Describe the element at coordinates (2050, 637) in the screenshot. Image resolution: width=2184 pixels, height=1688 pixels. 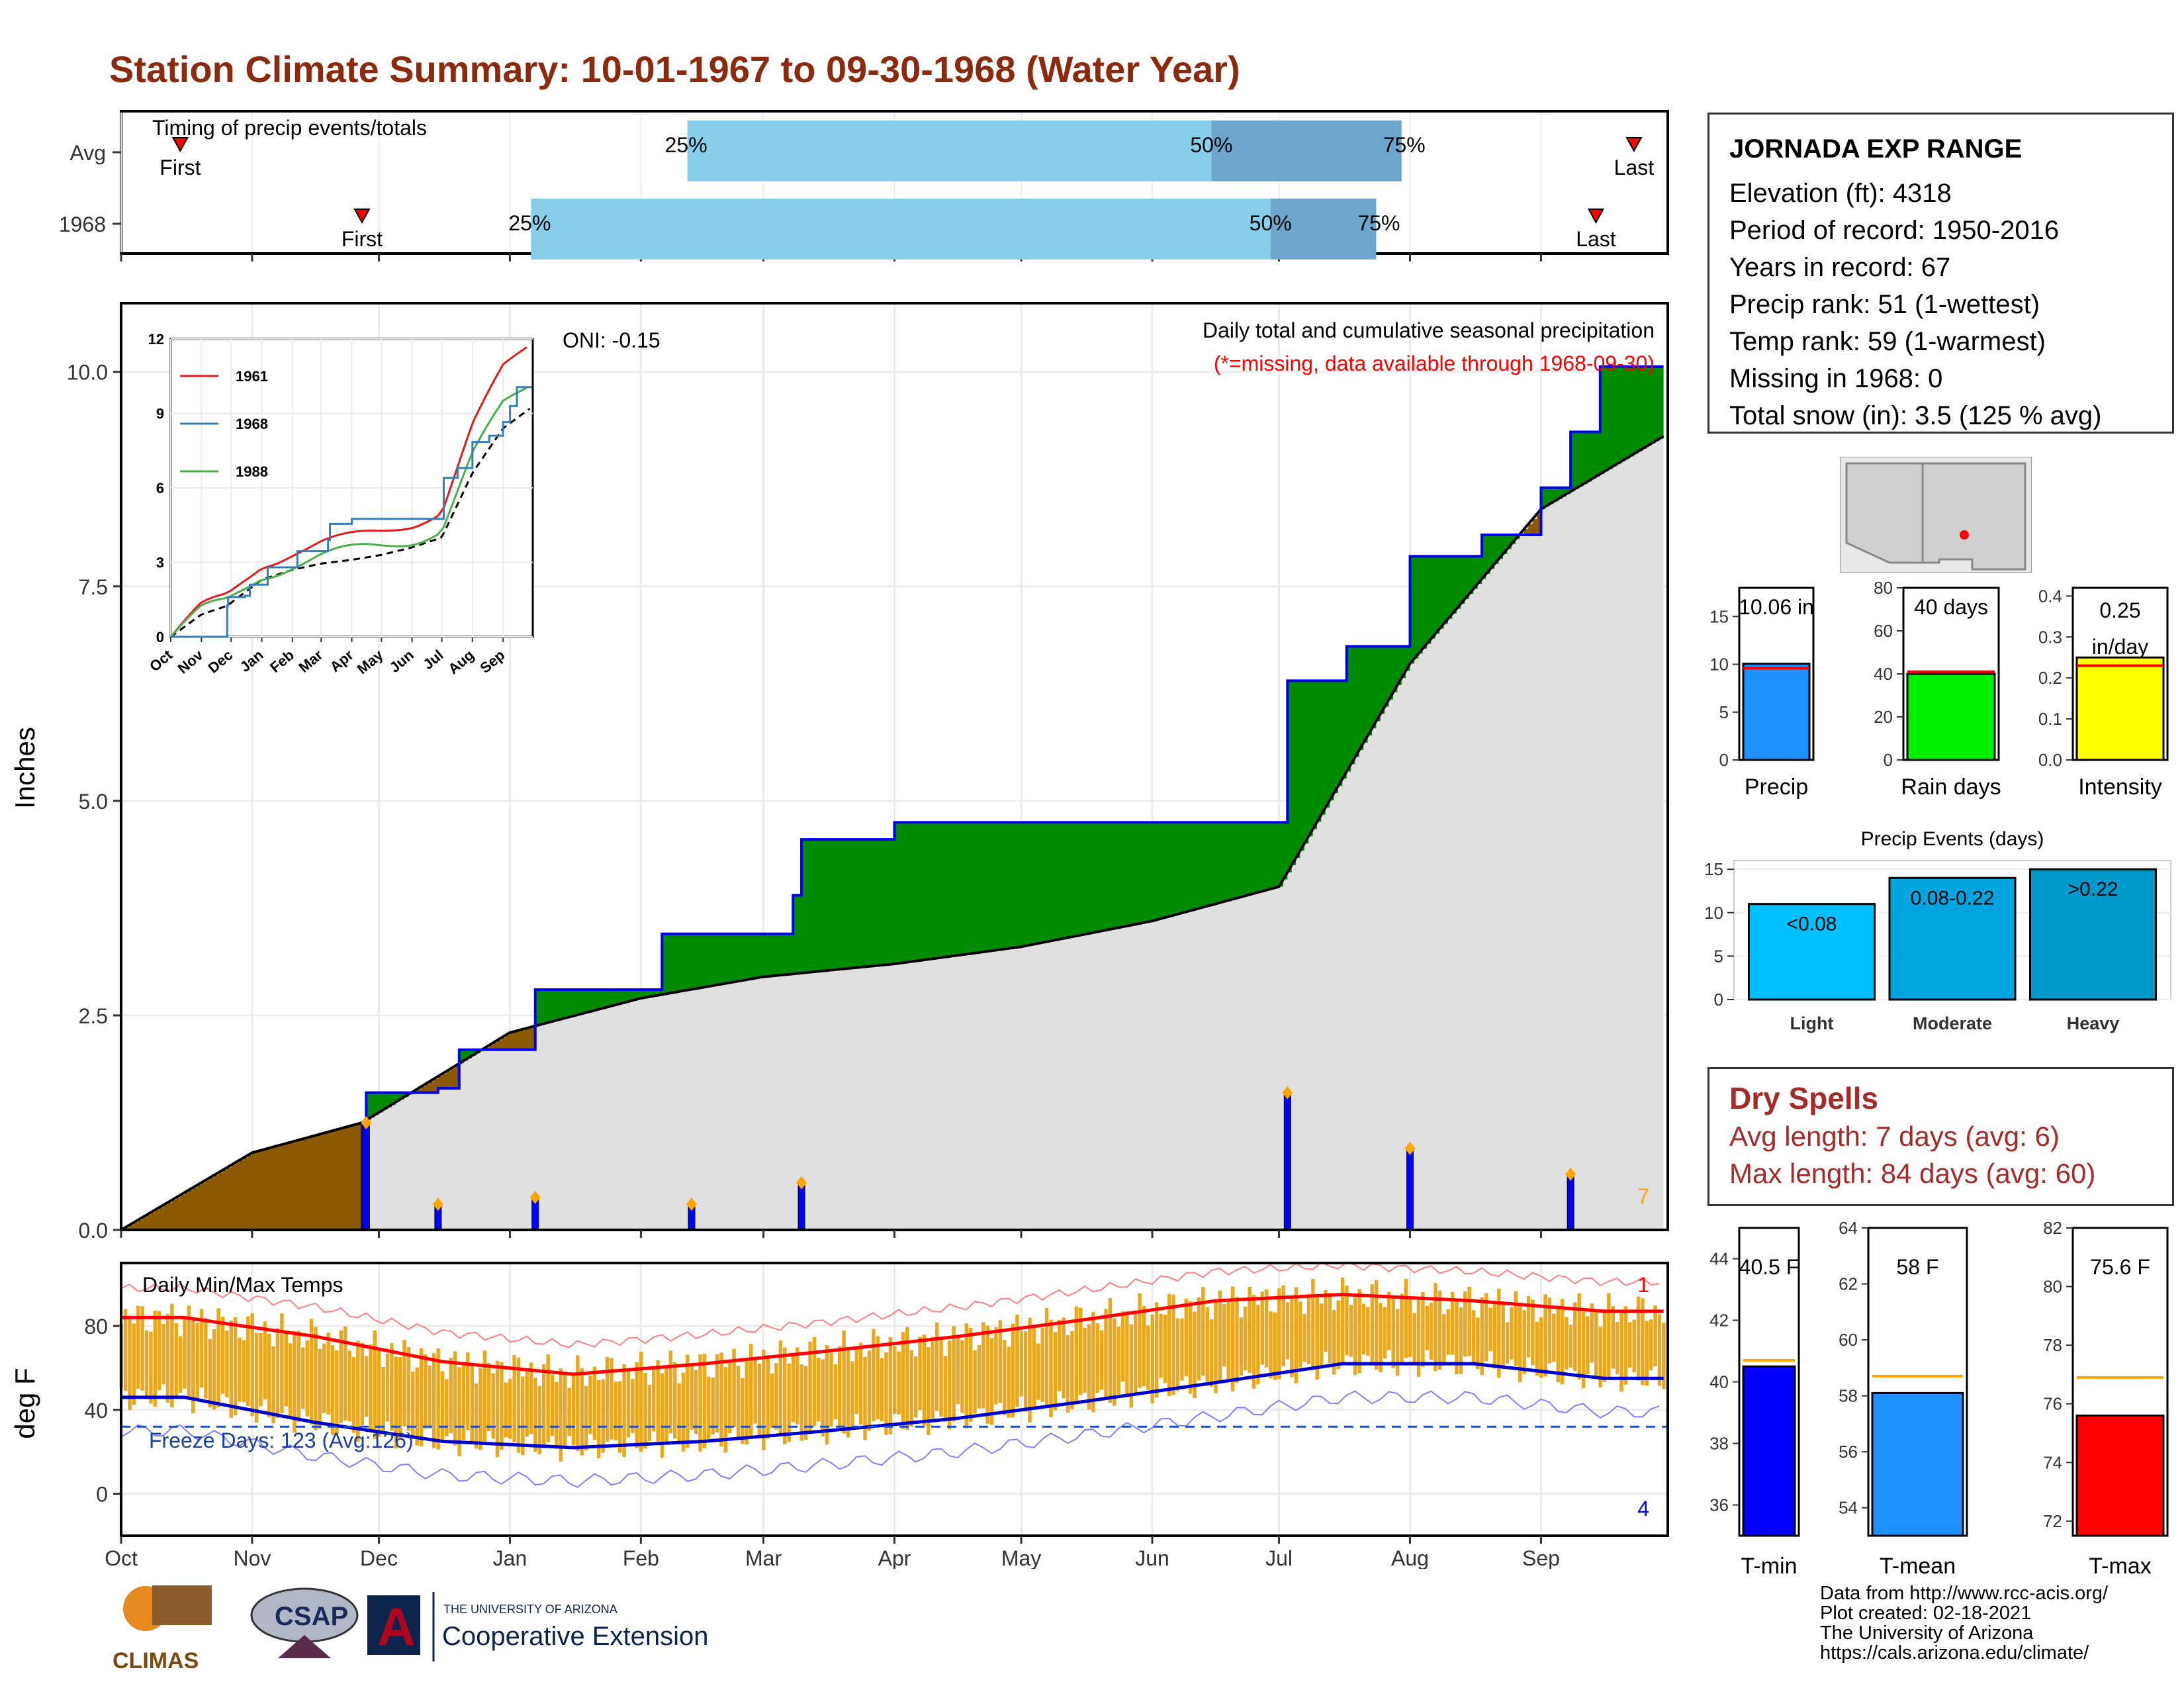
I see `summary-bar-tick-label: 0.3` at that location.